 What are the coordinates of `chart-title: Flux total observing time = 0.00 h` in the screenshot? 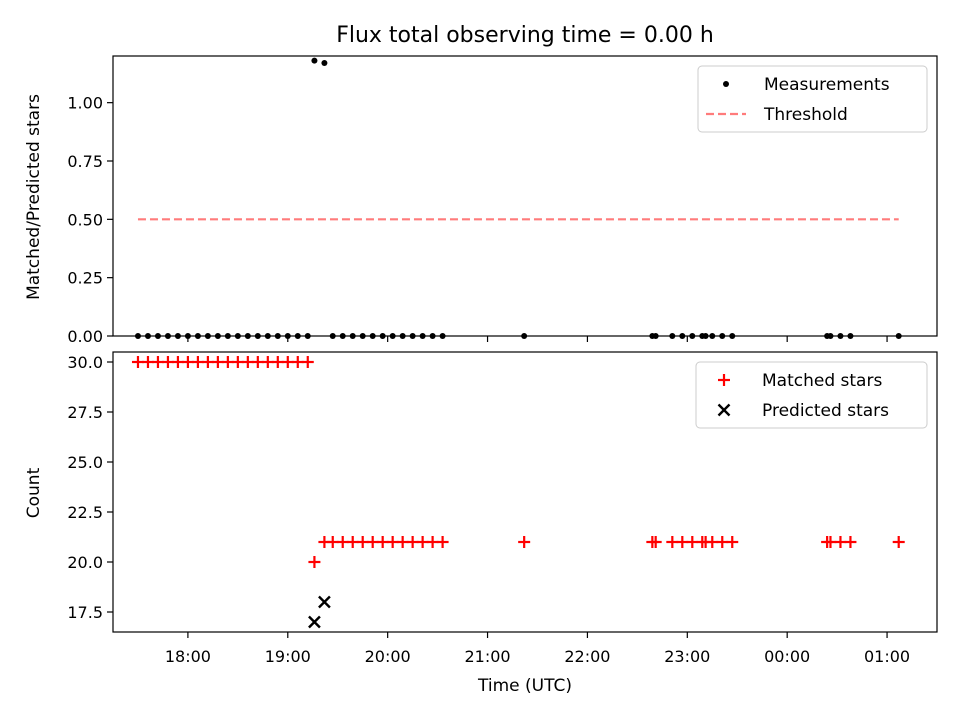 It's located at (525, 35).